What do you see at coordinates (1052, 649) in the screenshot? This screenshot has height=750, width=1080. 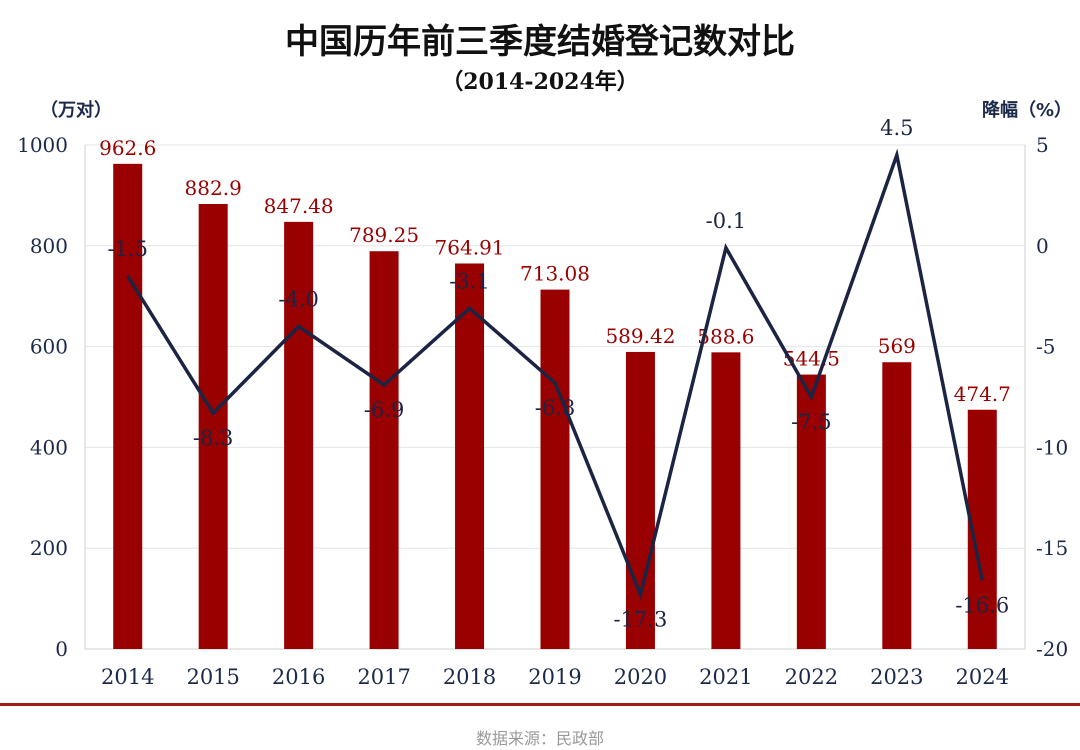 I see `right-tick-label: -20` at bounding box center [1052, 649].